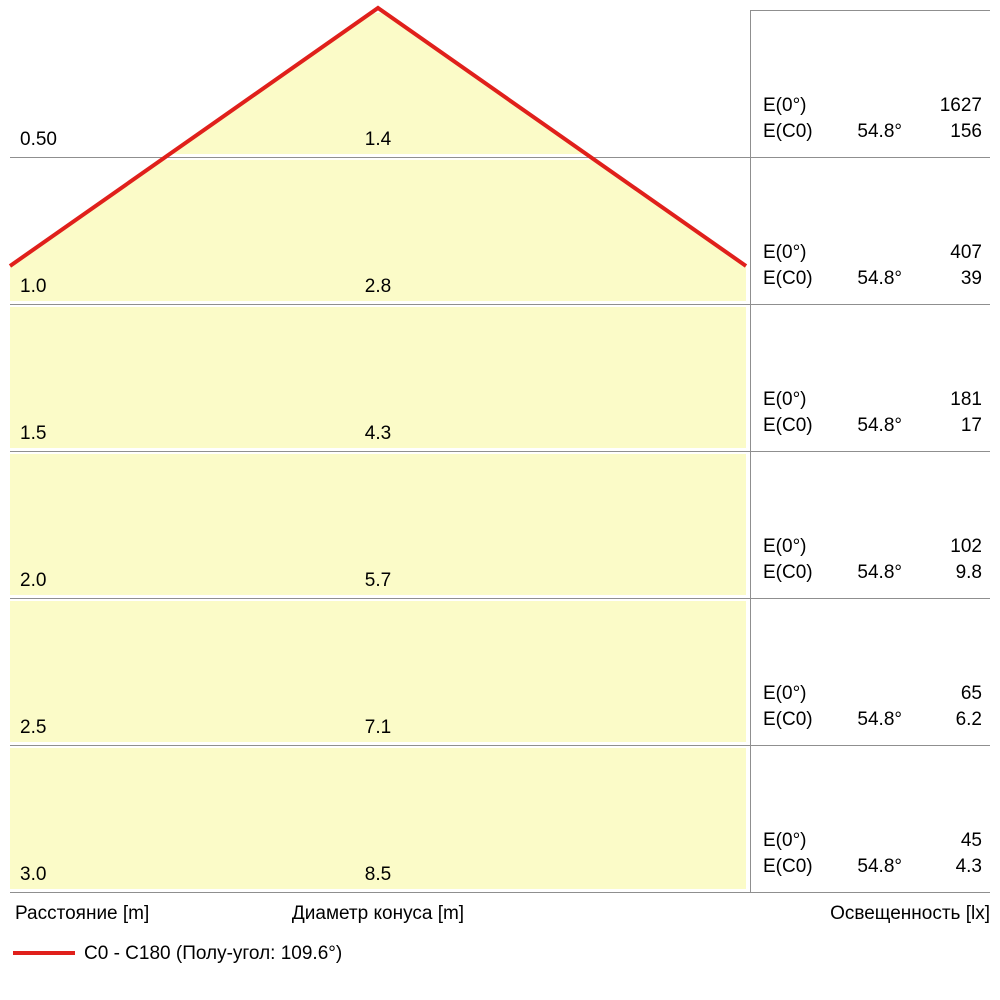 The height and width of the screenshot is (1000, 1000). I want to click on illuminance-block: E(0°) 45 E(C0) 54.8° 4.3, so click(870, 854).